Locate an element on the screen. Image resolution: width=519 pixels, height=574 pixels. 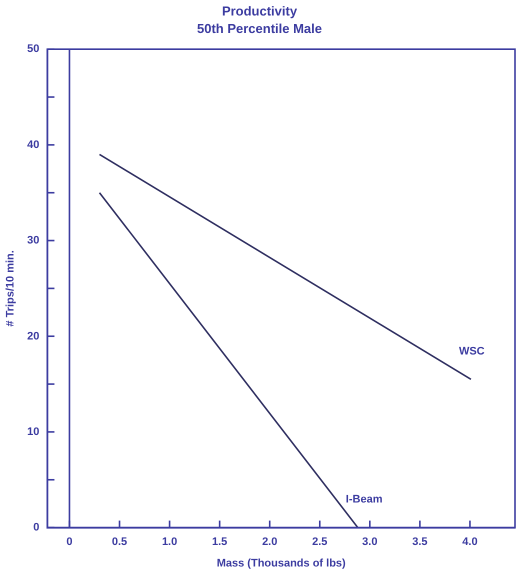
y-tick-label: 30 is located at coordinates (33, 240).